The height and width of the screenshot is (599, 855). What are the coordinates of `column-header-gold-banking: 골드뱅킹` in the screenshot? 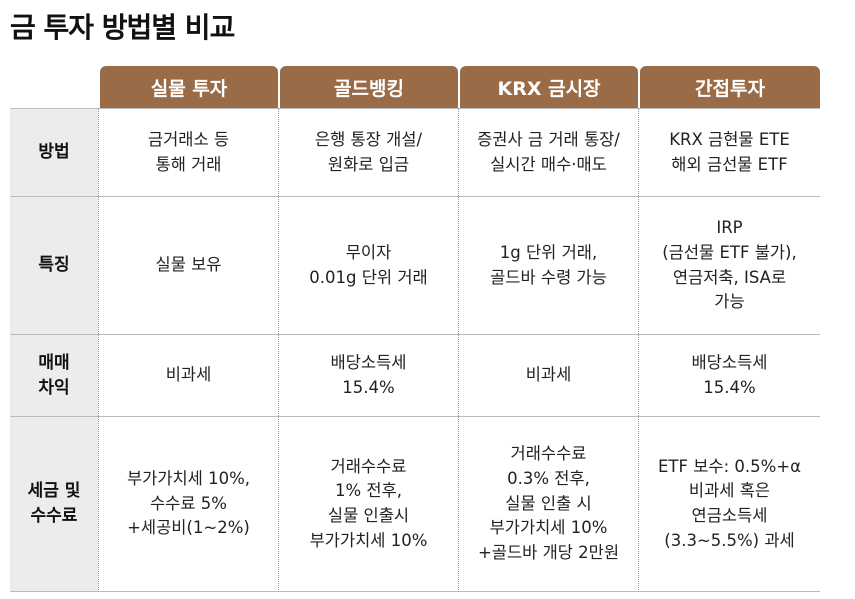 It's located at (369, 87).